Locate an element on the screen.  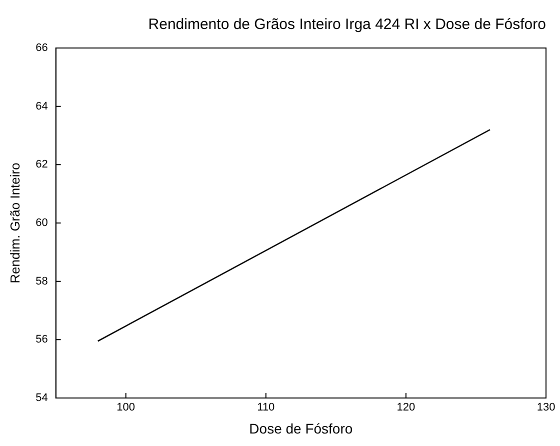
x-tick-label: 120 is located at coordinates (406, 408).